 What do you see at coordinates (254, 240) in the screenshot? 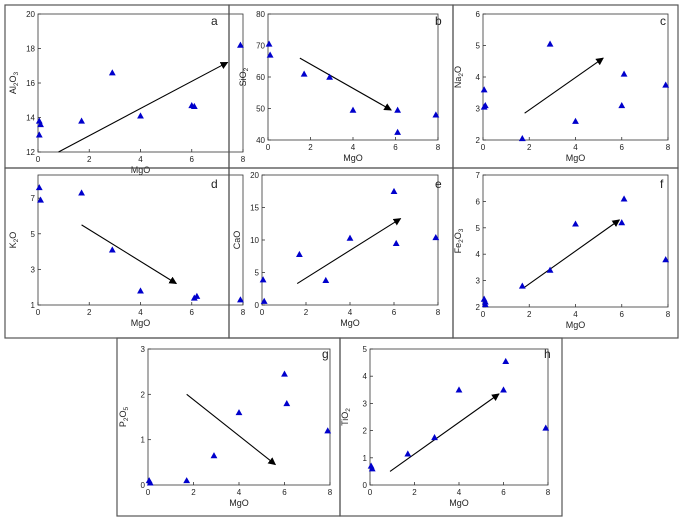
I see `y-tick-label: 10` at bounding box center [254, 240].